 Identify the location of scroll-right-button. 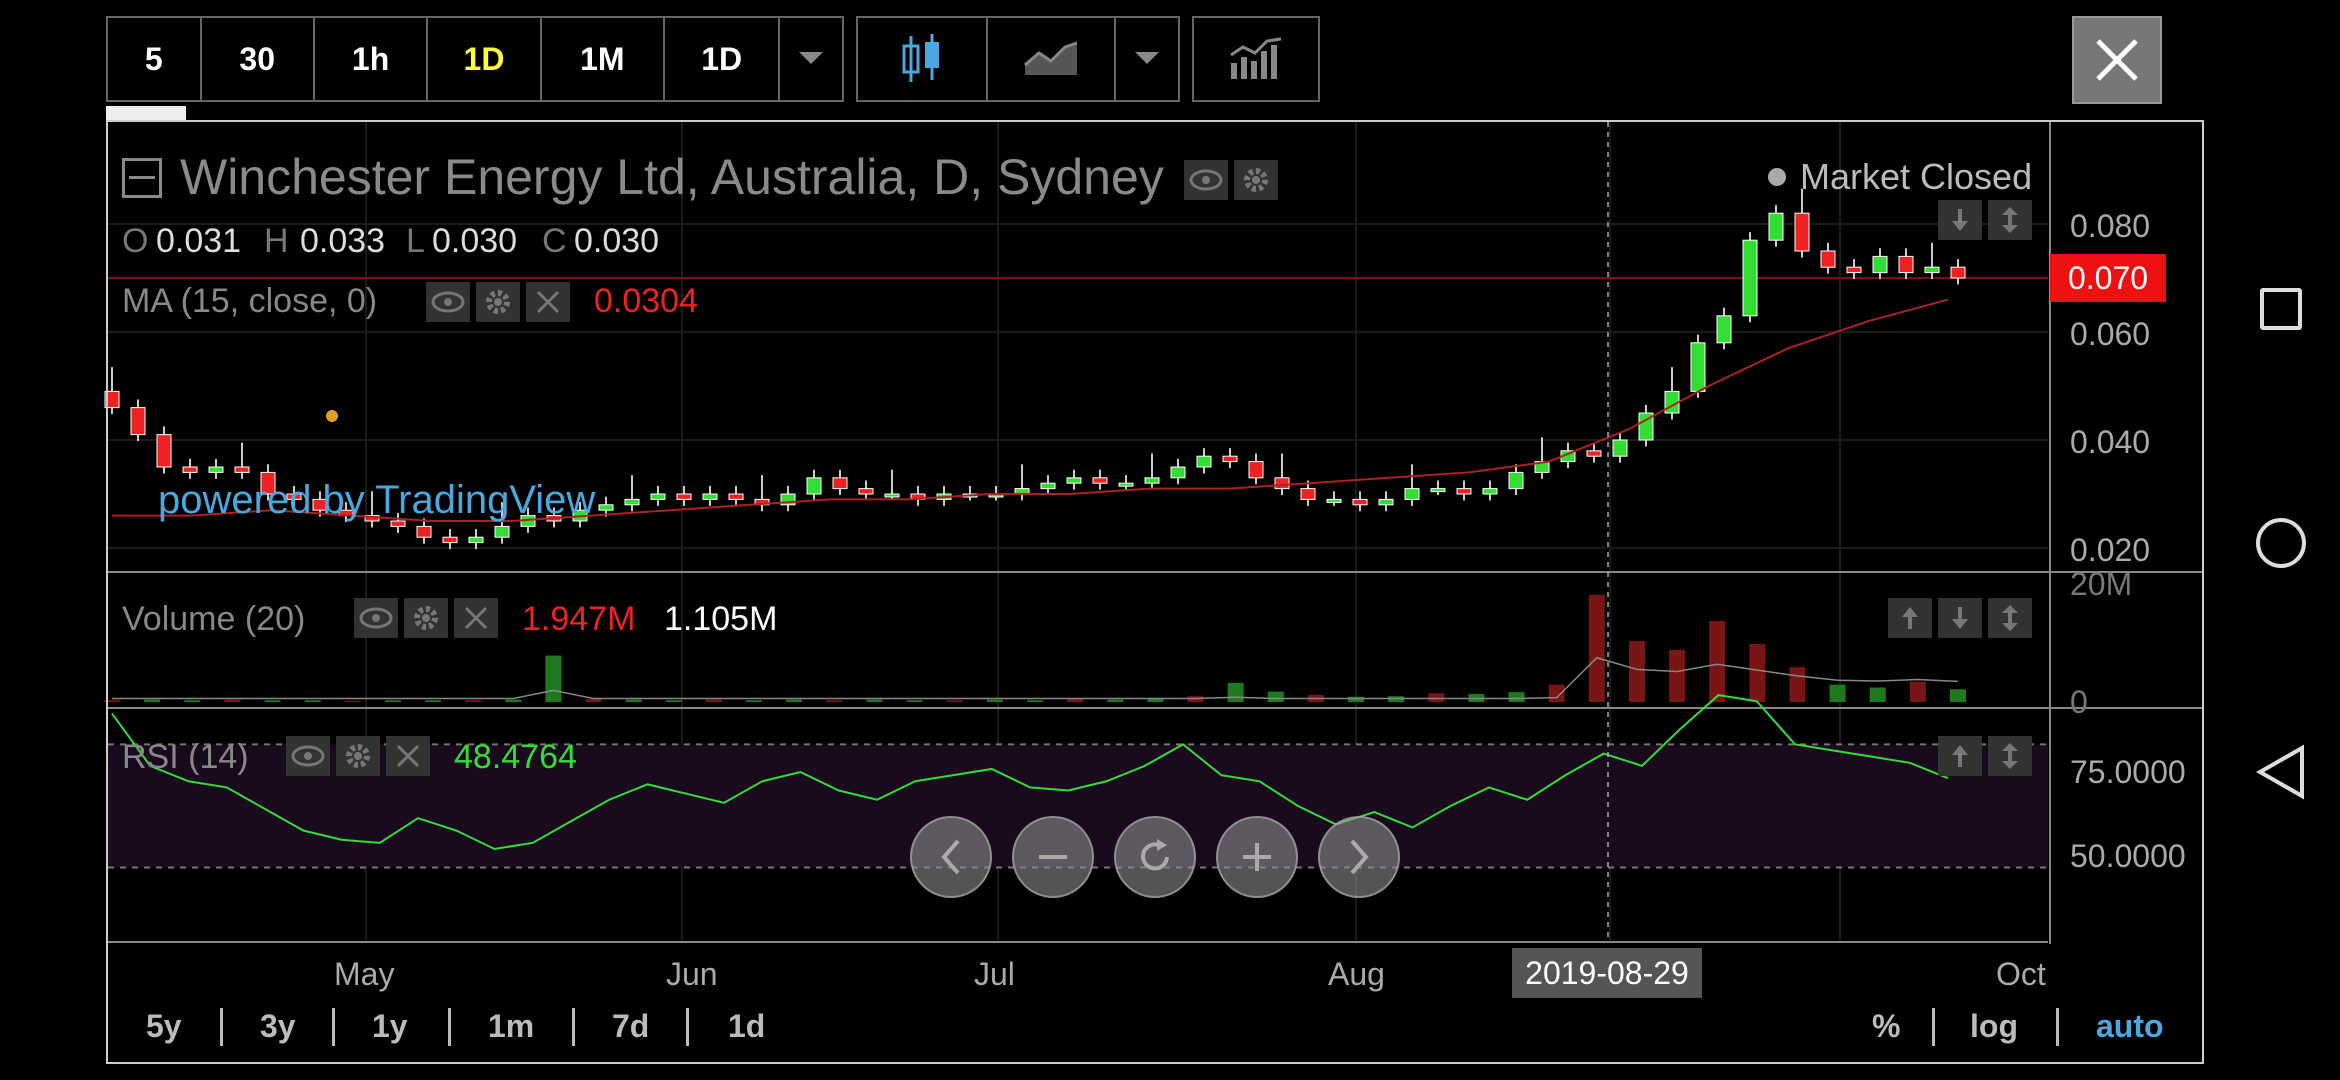
(1359, 857).